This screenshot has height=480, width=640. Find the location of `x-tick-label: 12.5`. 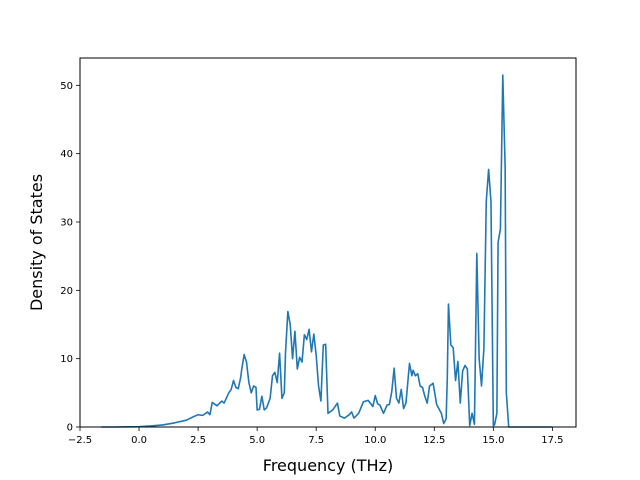

x-tick-label: 12.5 is located at coordinates (434, 440).